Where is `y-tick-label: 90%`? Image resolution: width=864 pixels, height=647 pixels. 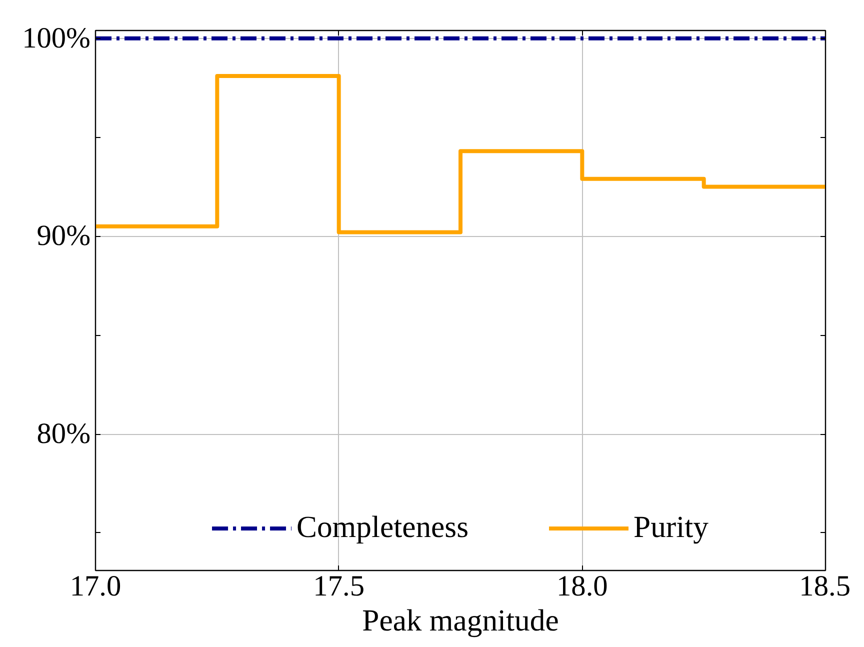 y-tick-label: 90% is located at coordinates (63, 236).